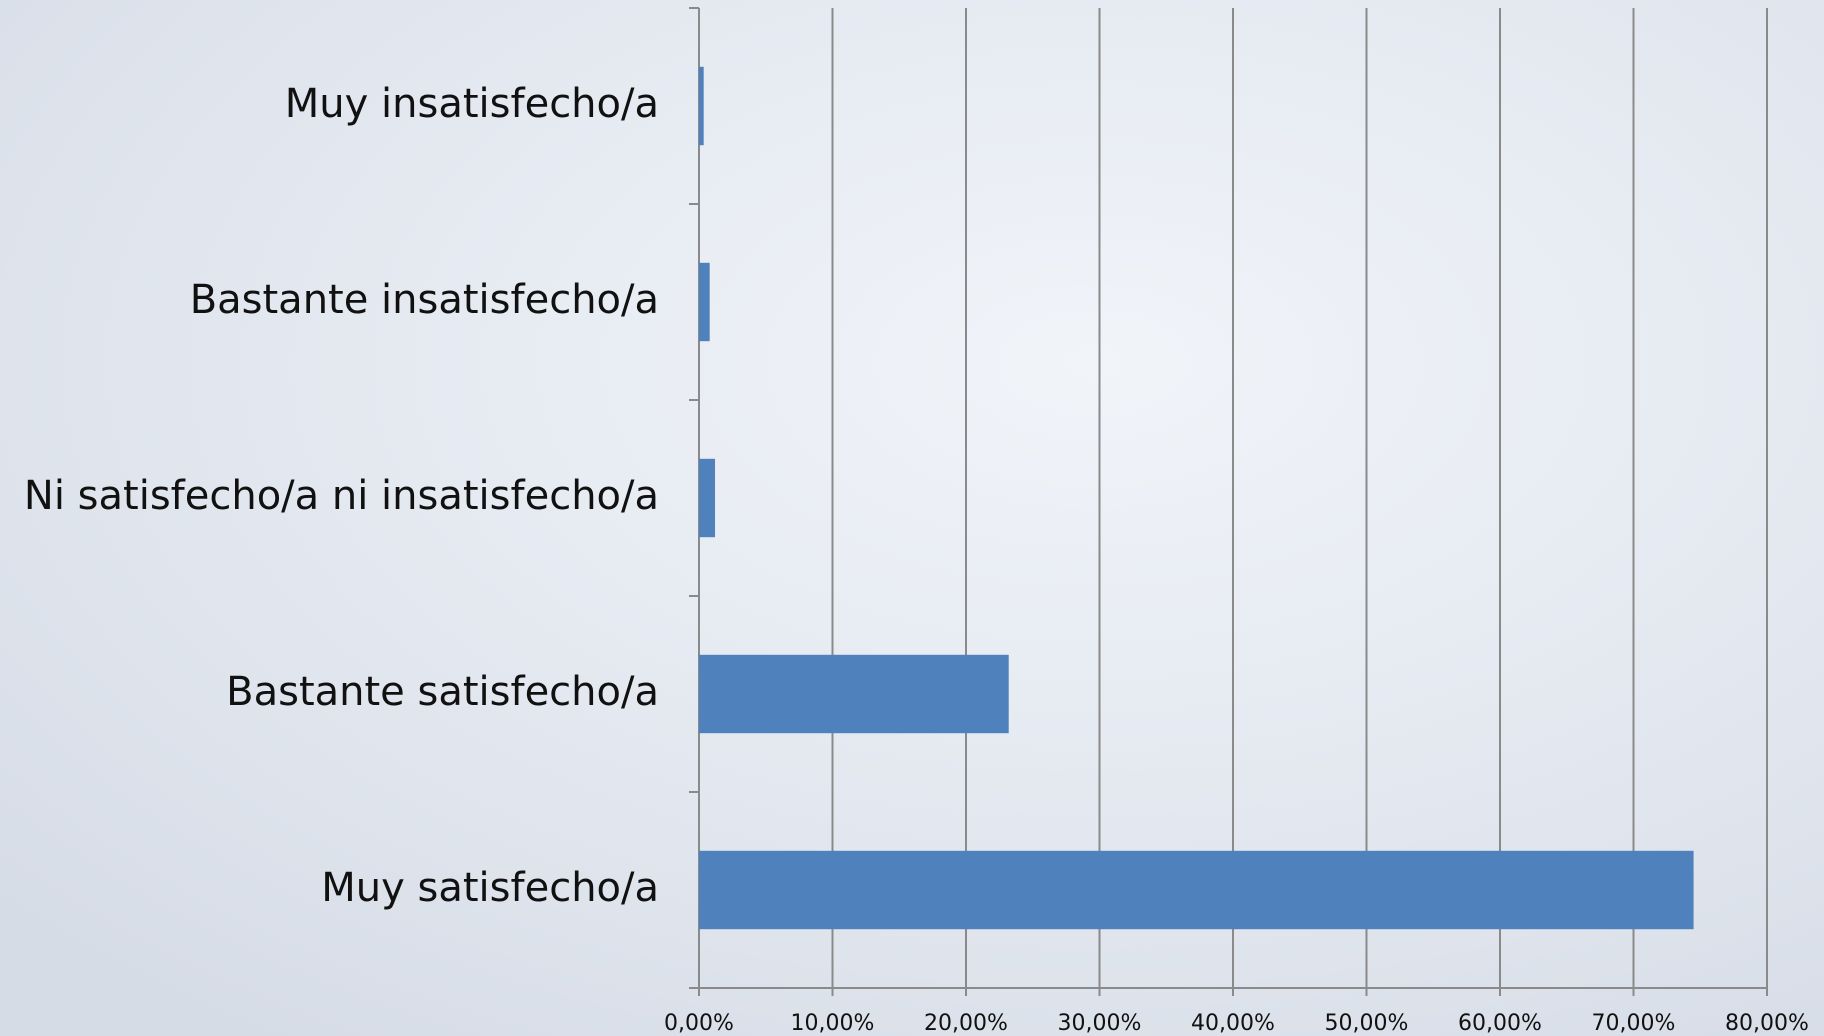 The height and width of the screenshot is (1036, 1824). Describe the element at coordinates (1767, 1023) in the screenshot. I see `x-tick-label: 80,00%` at that location.